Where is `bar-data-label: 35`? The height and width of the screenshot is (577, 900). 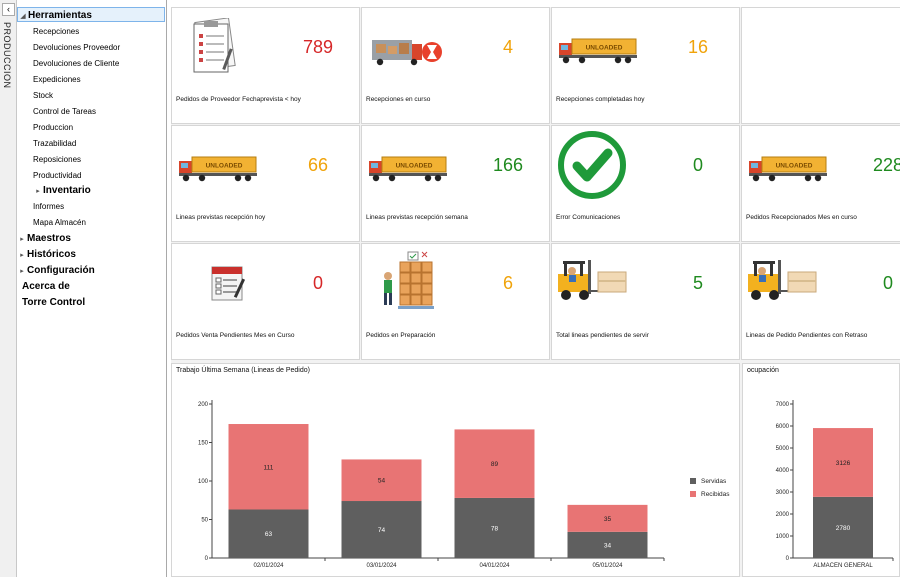
bar-data-label: 35 is located at coordinates (608, 519).